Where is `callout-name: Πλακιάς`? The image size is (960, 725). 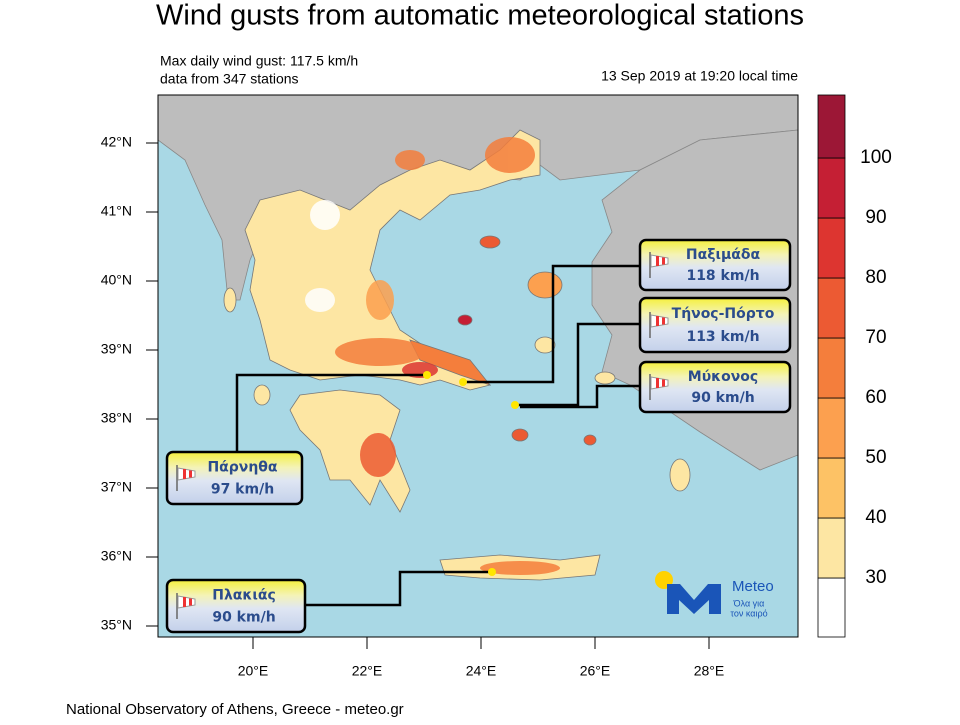
callout-name: Πλακιάς is located at coordinates (244, 596).